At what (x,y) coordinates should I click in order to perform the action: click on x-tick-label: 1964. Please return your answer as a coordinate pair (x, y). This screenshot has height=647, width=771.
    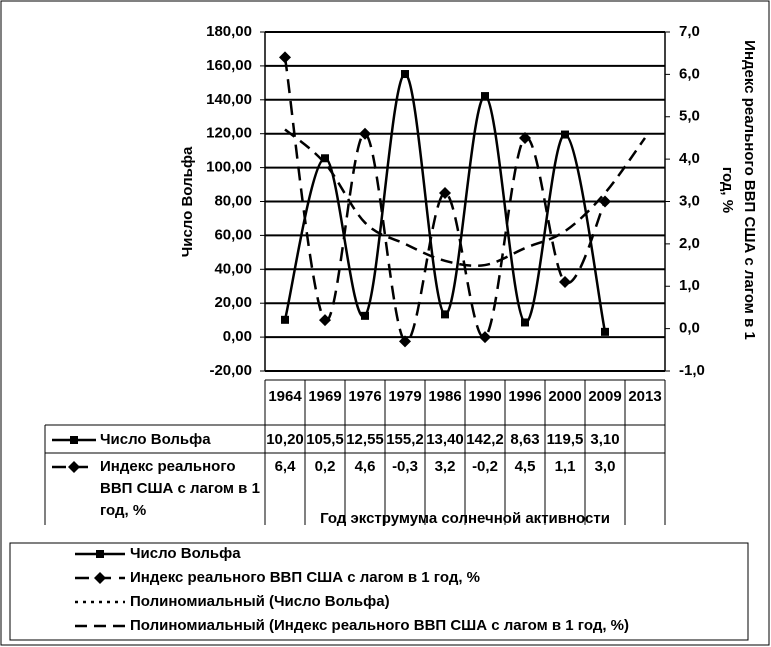
    Looking at the image, I should click on (285, 396).